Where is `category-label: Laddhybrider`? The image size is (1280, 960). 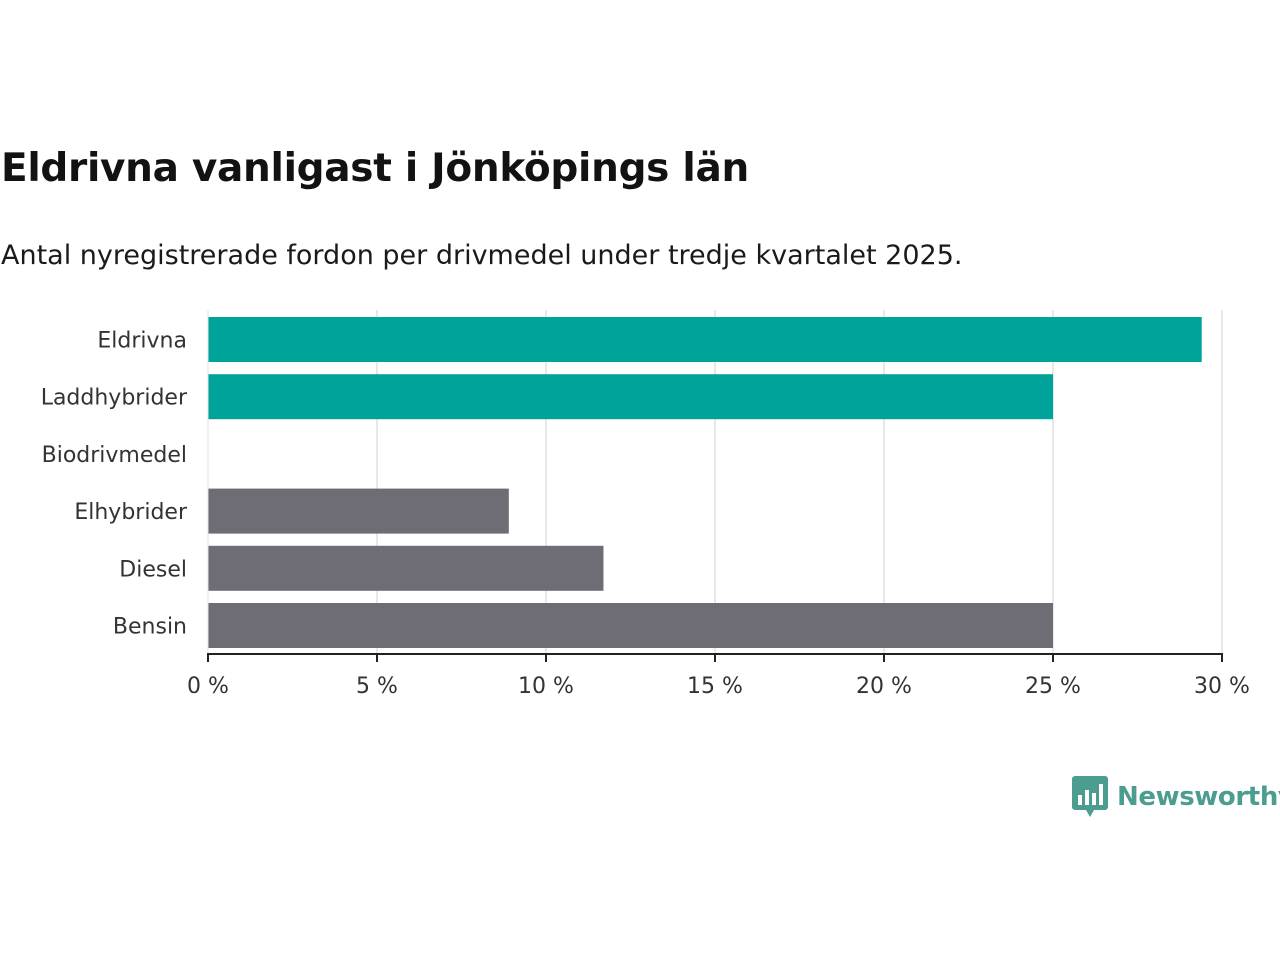 category-label: Laddhybrider is located at coordinates (114, 398).